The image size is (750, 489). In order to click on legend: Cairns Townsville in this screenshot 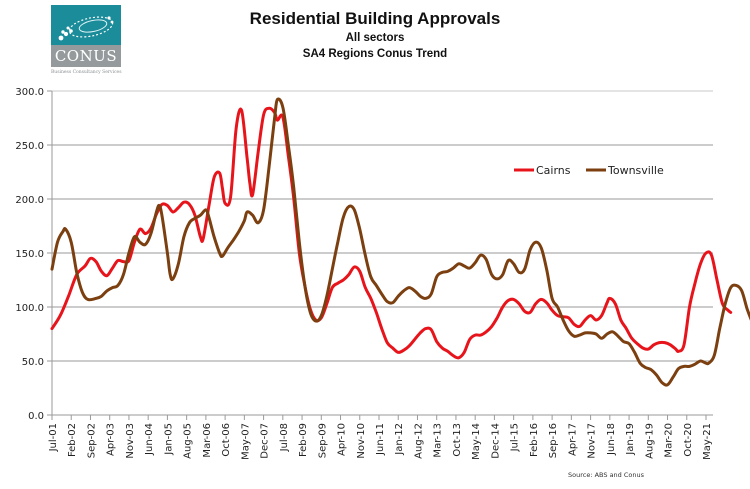, I will do `click(589, 170)`.